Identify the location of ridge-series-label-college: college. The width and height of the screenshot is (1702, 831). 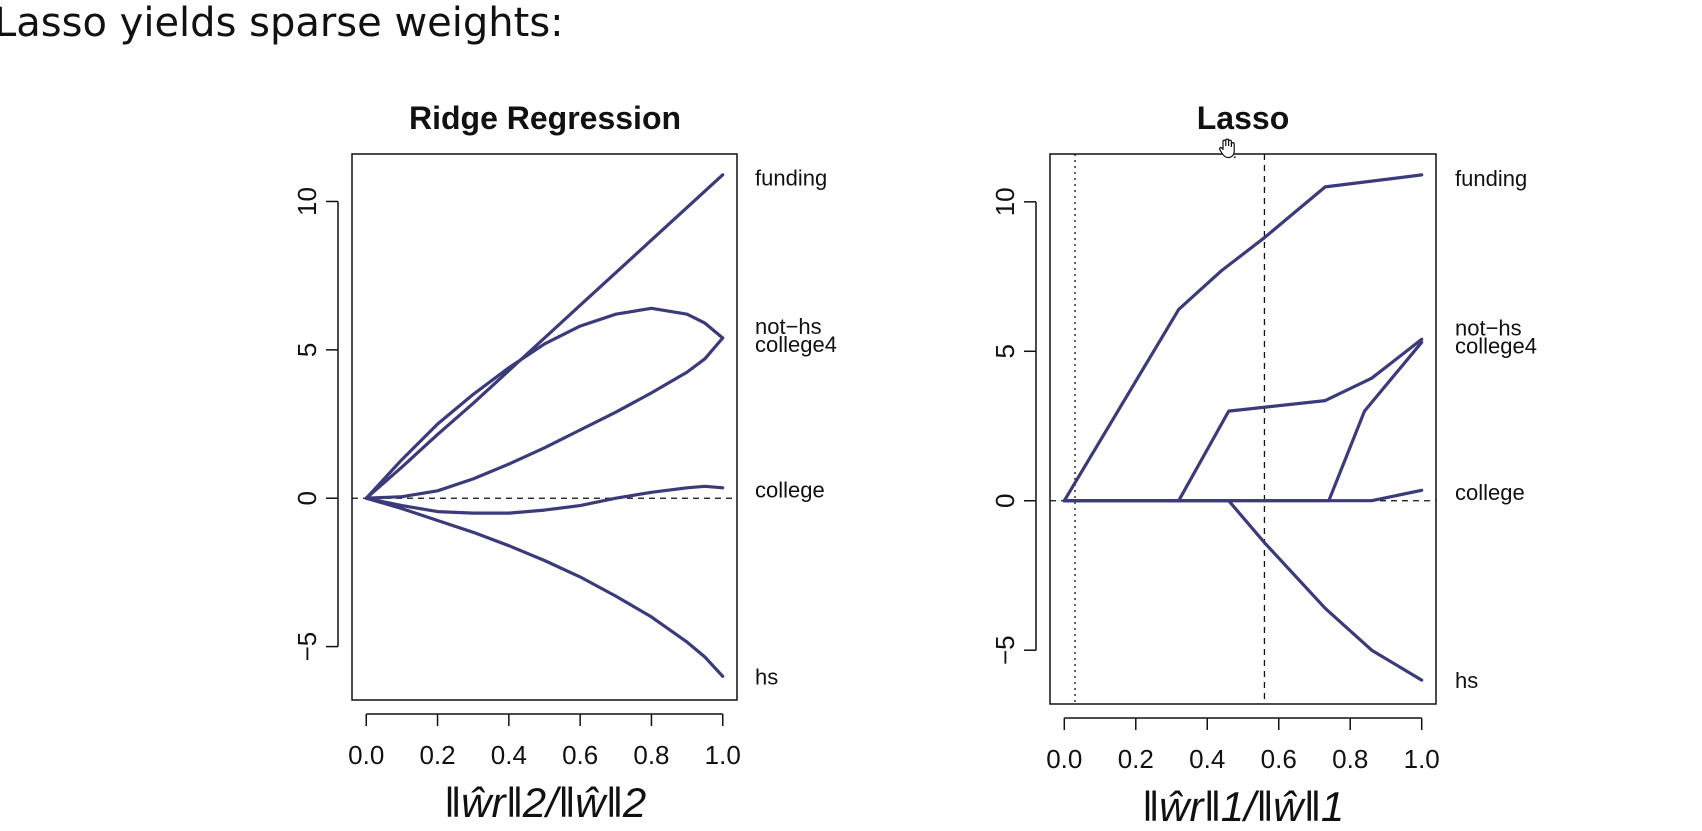
(790, 489).